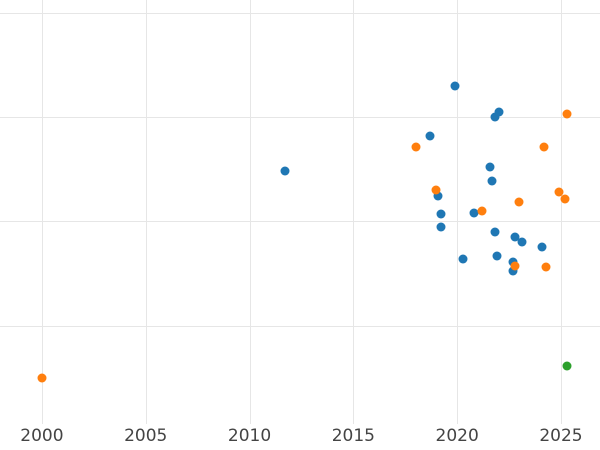 The height and width of the screenshot is (450, 600). What do you see at coordinates (353, 436) in the screenshot?
I see `x-axis-tick-label: 2015` at bounding box center [353, 436].